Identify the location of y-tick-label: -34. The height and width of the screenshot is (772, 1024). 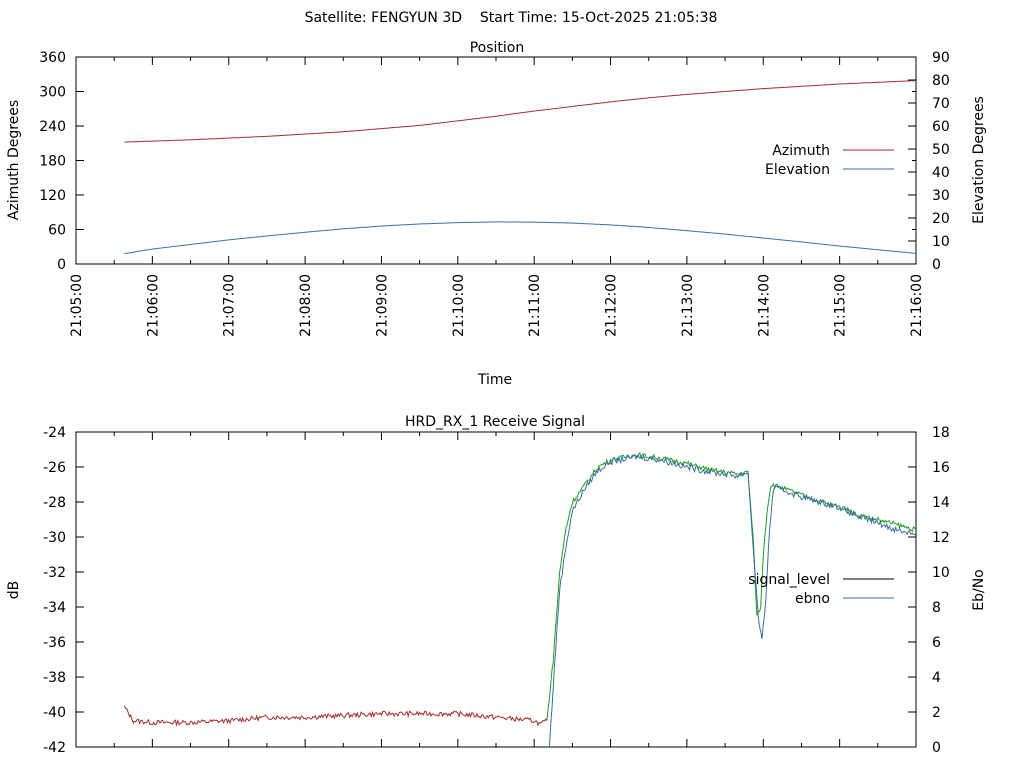
(54, 608).